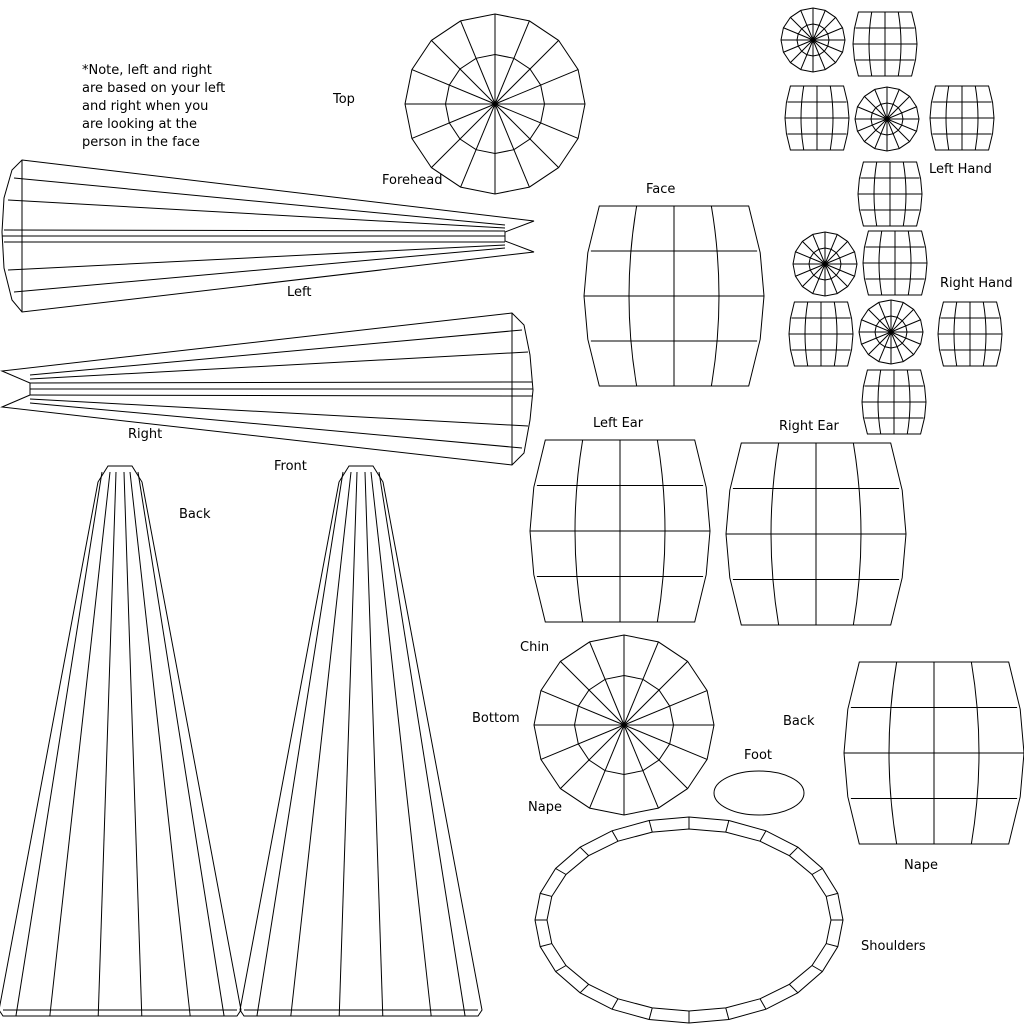 This screenshot has width=1024, height=1024. I want to click on label-bottom: Bottom, so click(496, 718).